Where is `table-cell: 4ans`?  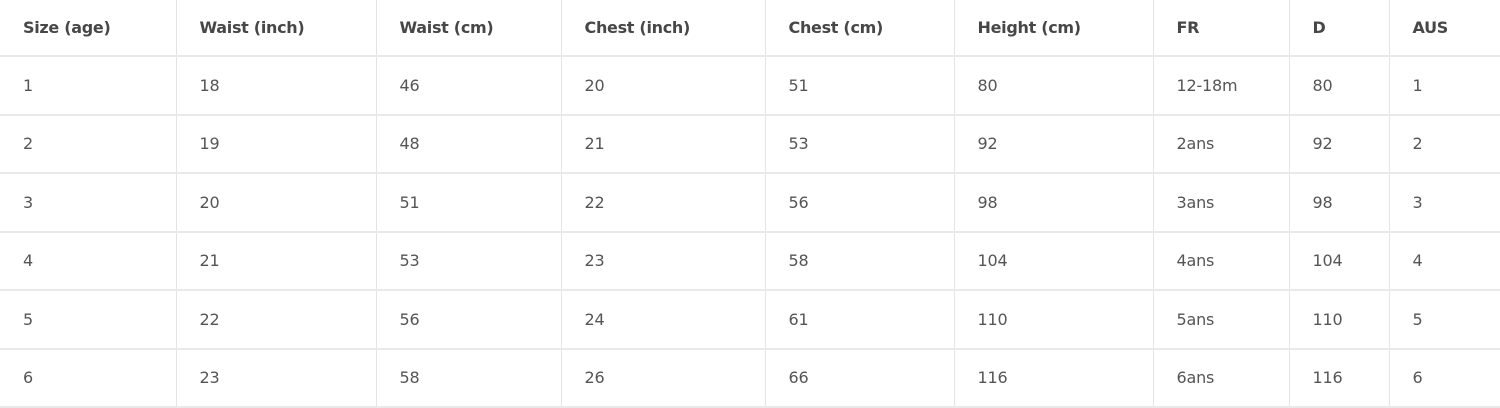
table-cell: 4ans is located at coordinates (1221, 261).